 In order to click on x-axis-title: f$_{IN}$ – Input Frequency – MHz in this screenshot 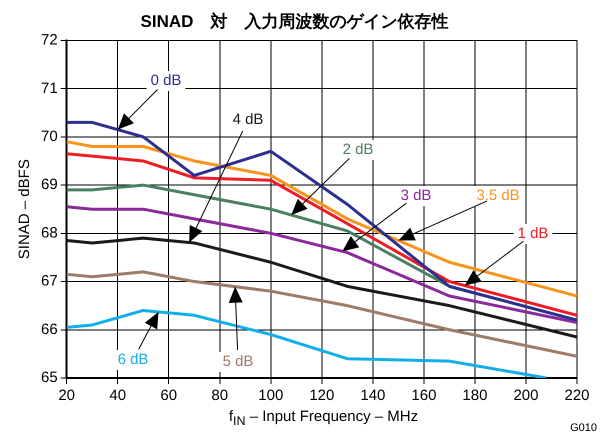, I will do `click(323, 418)`.